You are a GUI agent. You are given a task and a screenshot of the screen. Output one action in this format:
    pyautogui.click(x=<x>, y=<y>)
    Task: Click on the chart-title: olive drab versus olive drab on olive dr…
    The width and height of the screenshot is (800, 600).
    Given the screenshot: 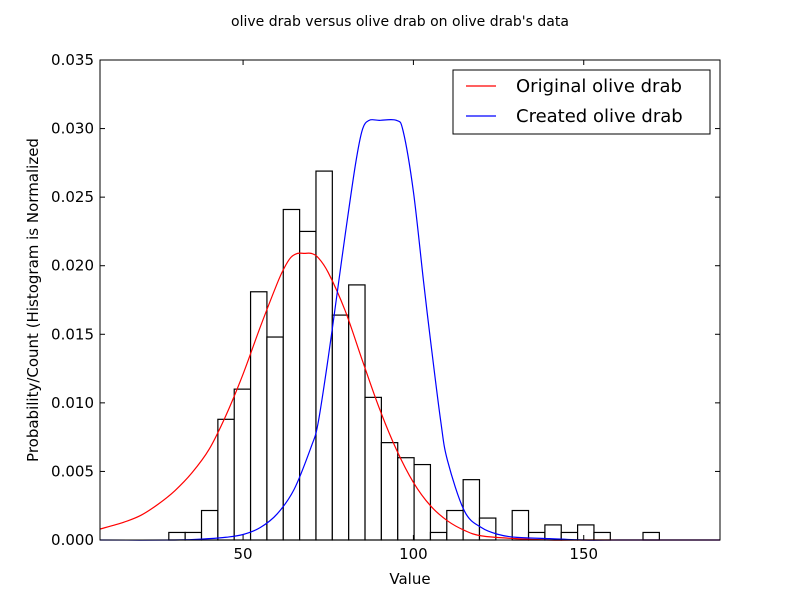 What is the action you would take?
    pyautogui.click(x=400, y=22)
    